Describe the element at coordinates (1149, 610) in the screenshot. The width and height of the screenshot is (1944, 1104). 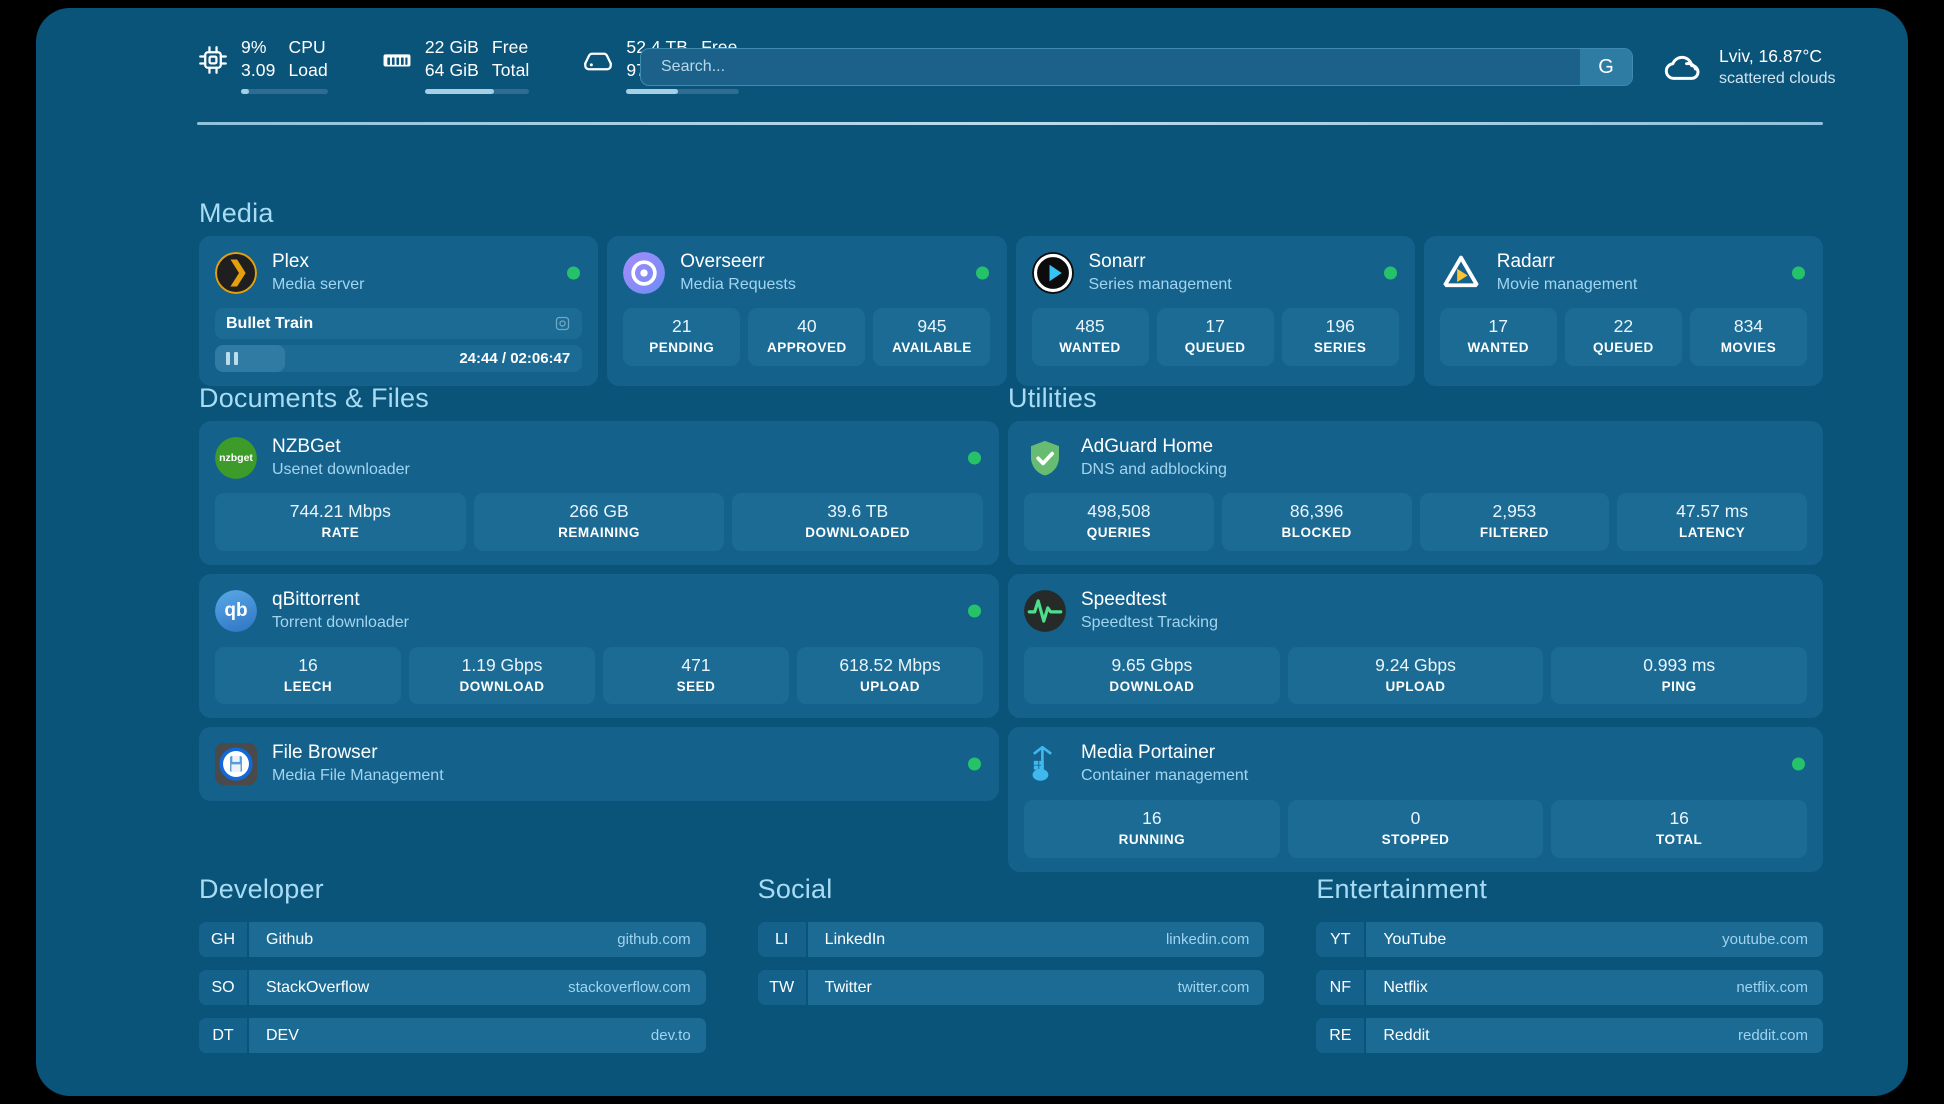
I see `service-card-titles: Speedtest Speedtest Tracking` at that location.